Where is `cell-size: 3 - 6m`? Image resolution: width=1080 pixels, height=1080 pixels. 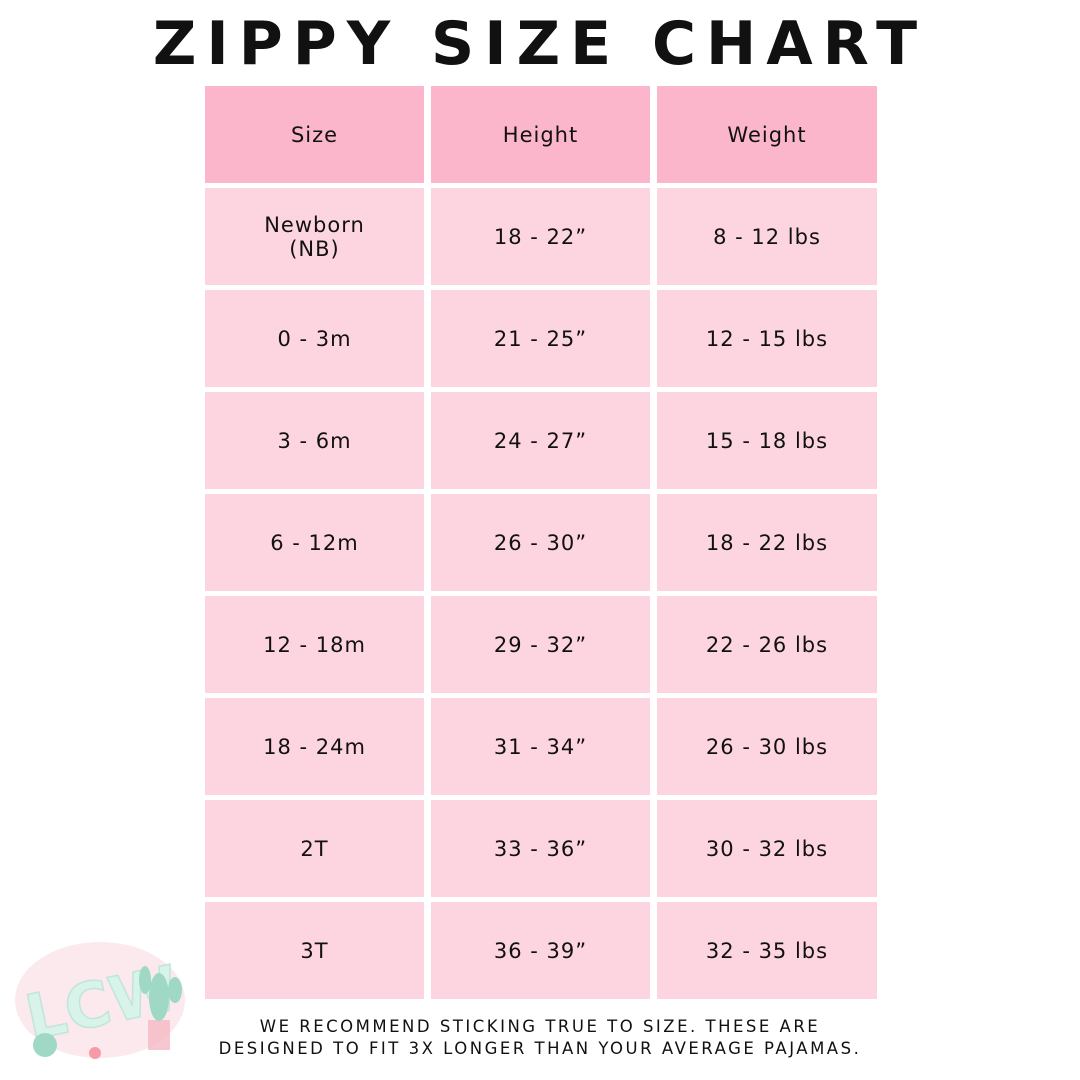
cell-size: 3 - 6m is located at coordinates (314, 440).